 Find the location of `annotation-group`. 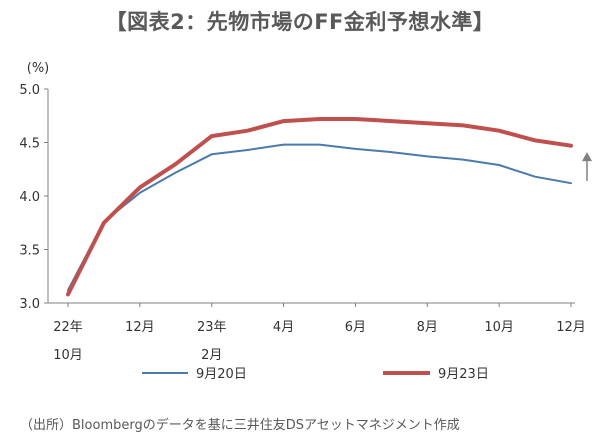

annotation-group is located at coordinates (587, 167).